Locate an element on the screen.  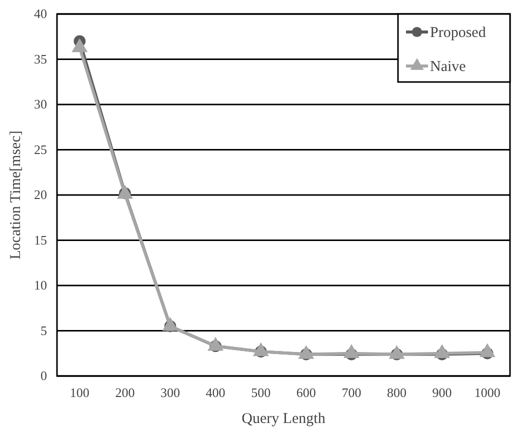
x-tick-label: 100 is located at coordinates (80, 392).